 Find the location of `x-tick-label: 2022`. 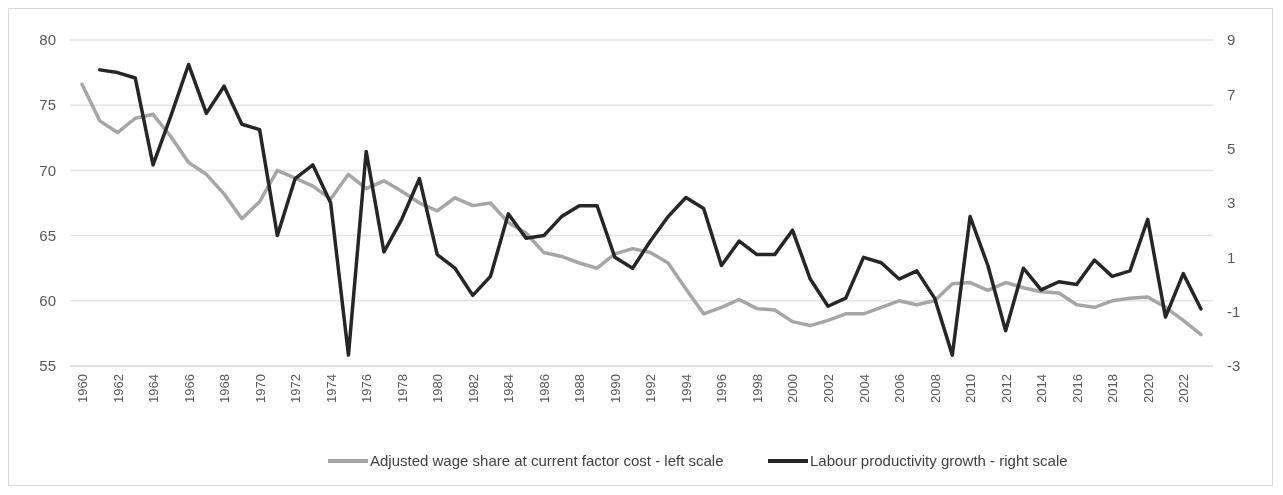

x-tick-label: 2022 is located at coordinates (1184, 388).